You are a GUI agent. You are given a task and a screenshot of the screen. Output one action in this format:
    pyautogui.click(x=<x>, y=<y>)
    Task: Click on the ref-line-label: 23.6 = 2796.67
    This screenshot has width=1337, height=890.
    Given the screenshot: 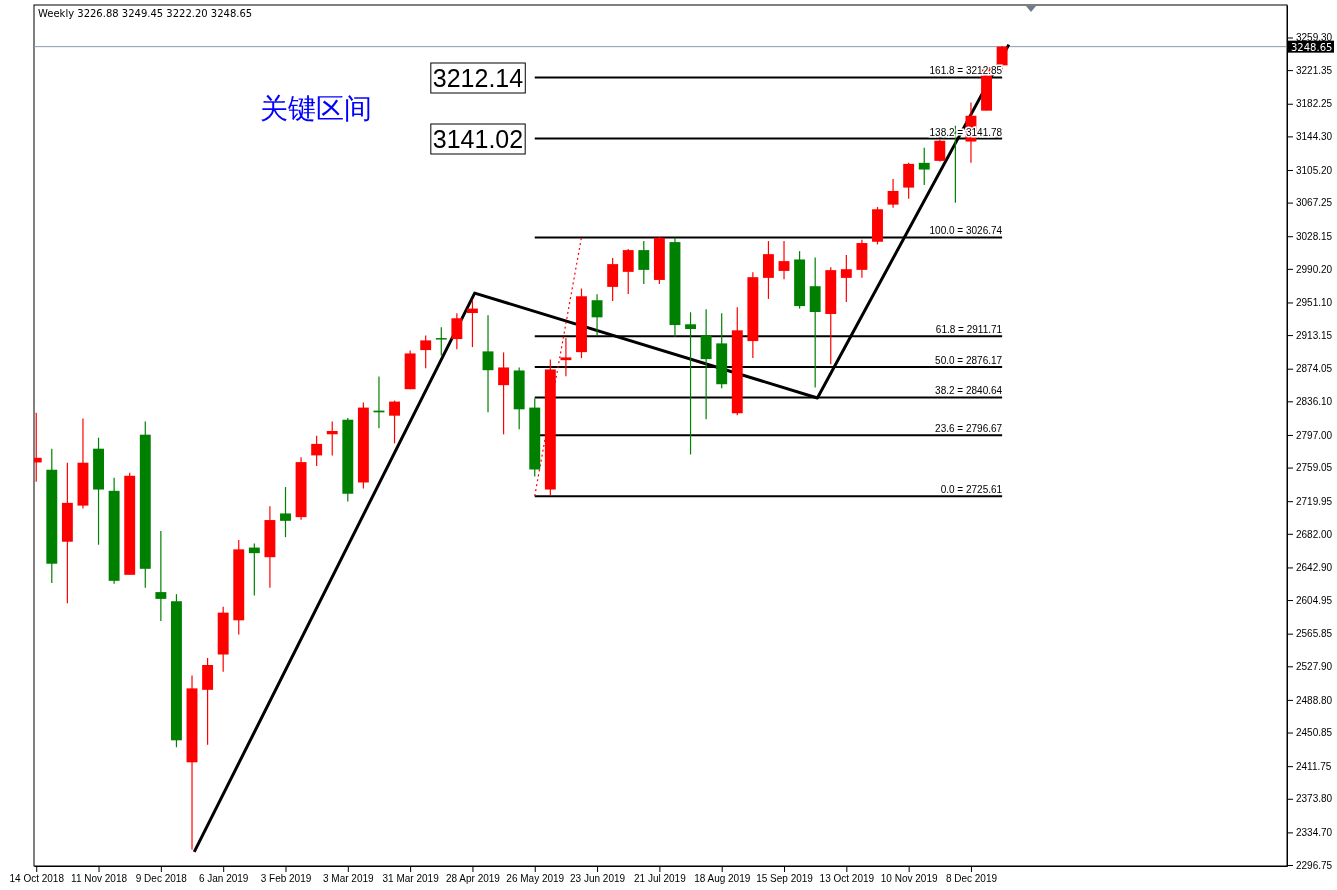 What is the action you would take?
    pyautogui.click(x=969, y=429)
    